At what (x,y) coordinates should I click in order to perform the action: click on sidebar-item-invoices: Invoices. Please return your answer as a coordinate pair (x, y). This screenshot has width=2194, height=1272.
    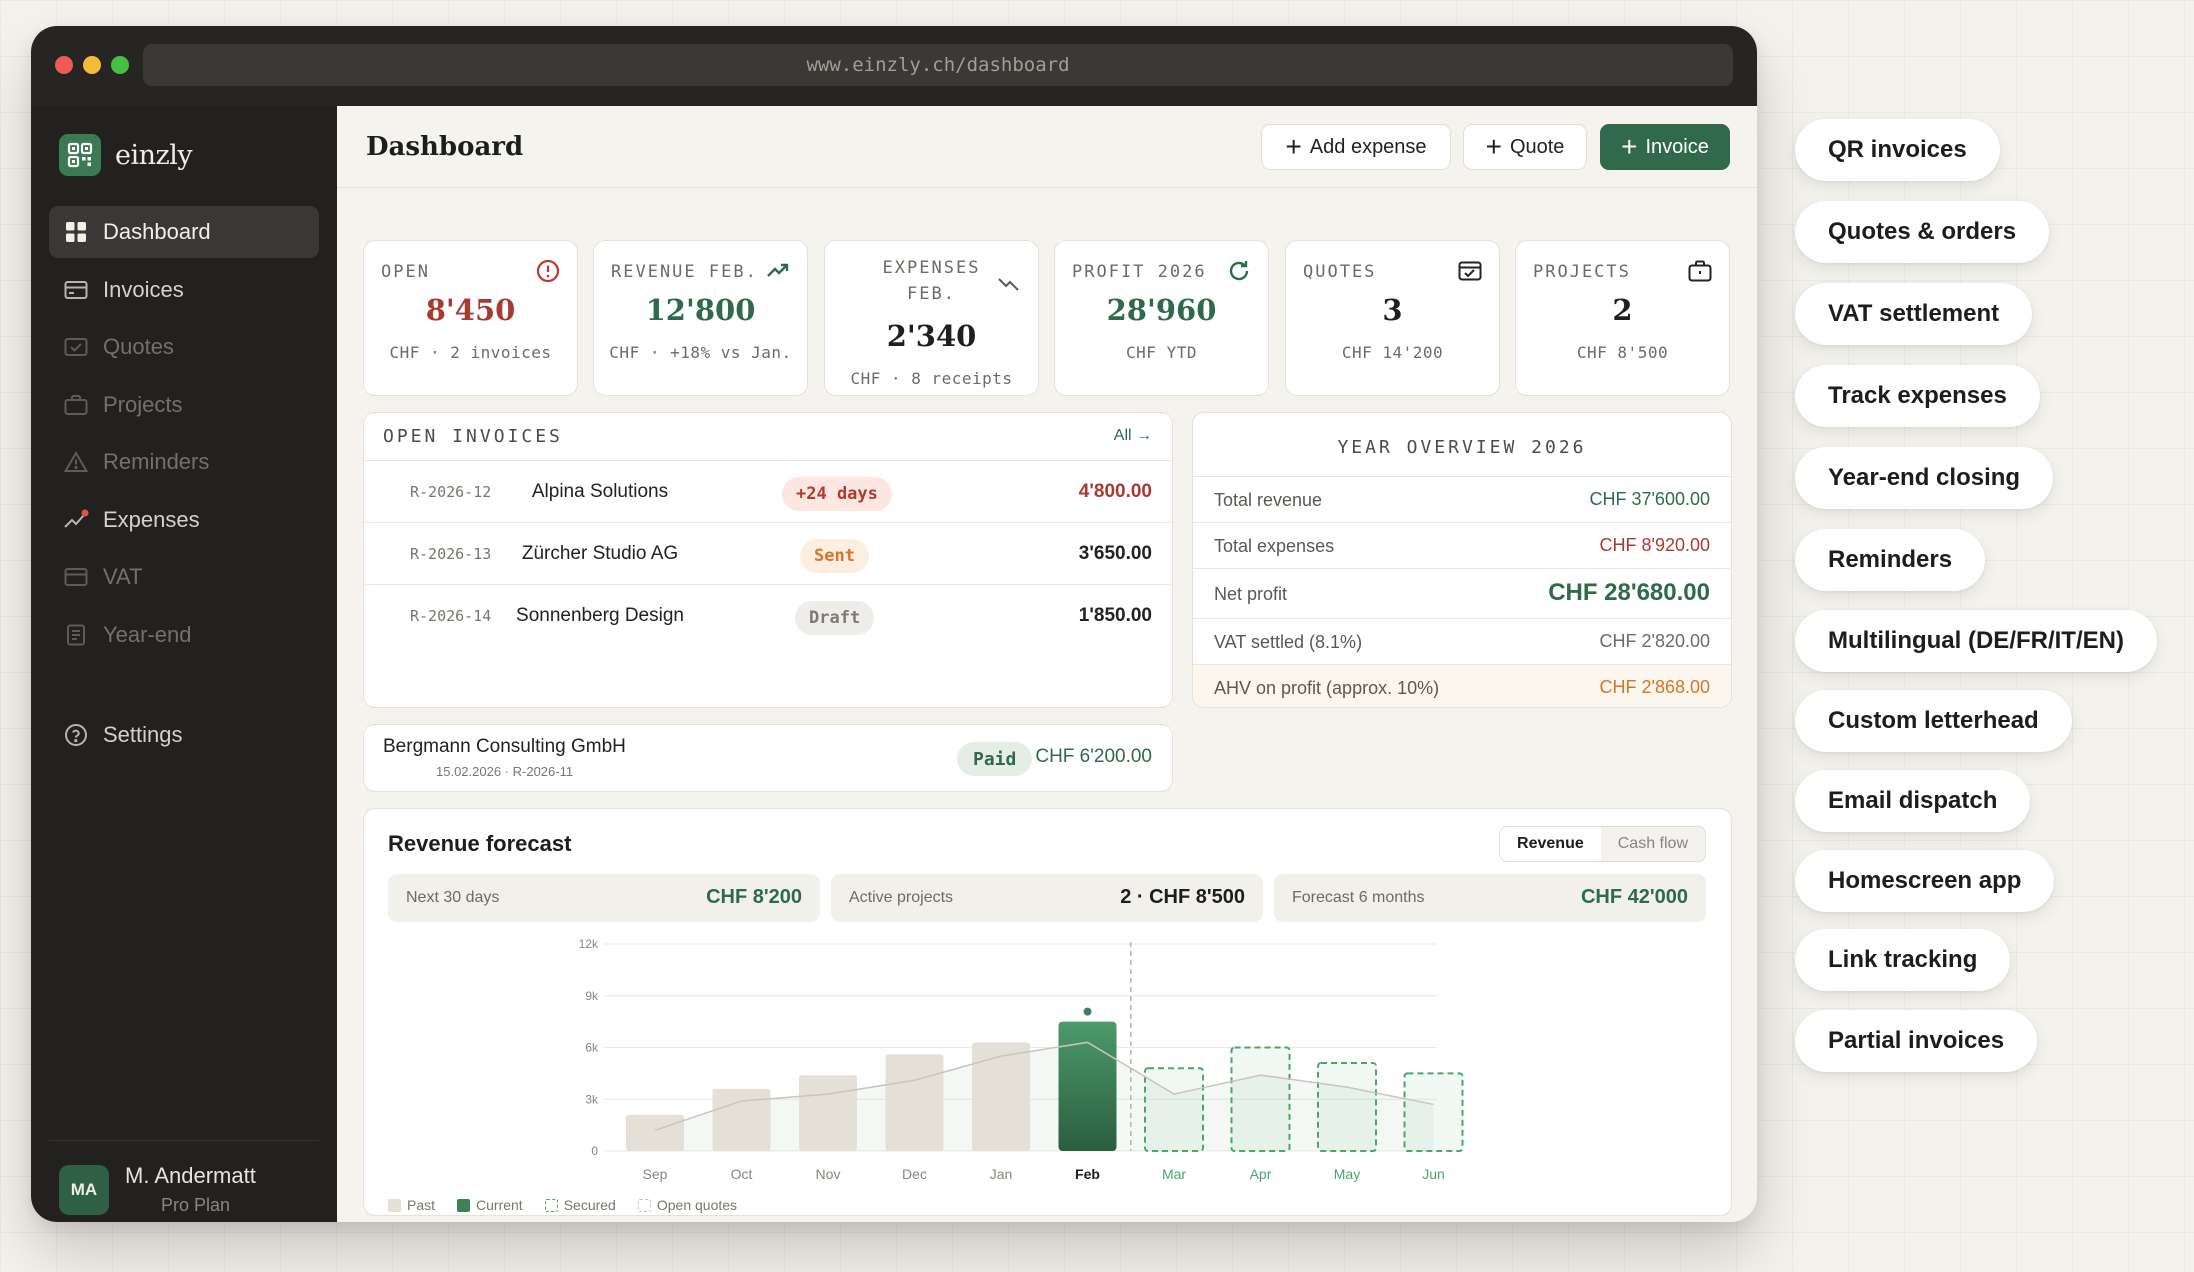
    Looking at the image, I should click on (184, 290).